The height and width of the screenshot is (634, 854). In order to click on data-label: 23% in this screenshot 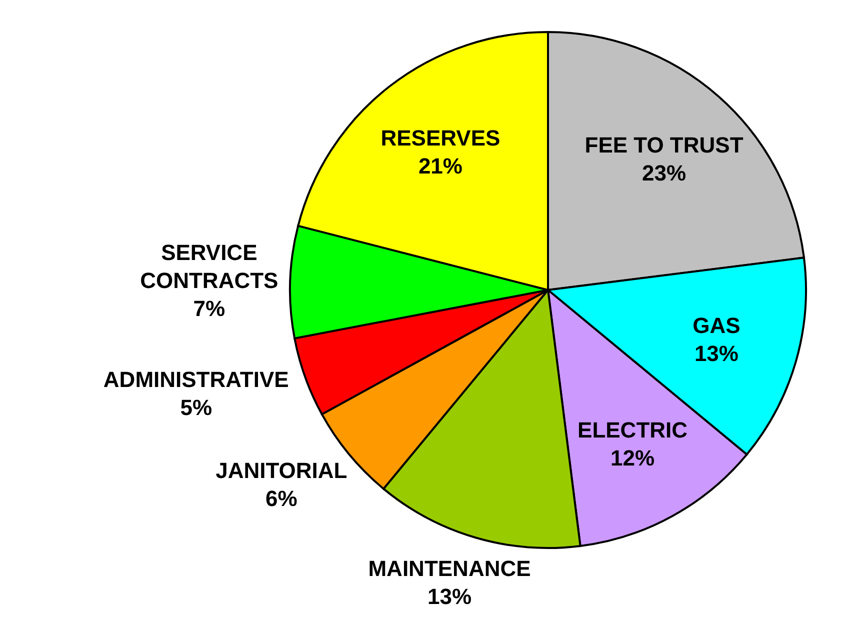, I will do `click(664, 172)`.